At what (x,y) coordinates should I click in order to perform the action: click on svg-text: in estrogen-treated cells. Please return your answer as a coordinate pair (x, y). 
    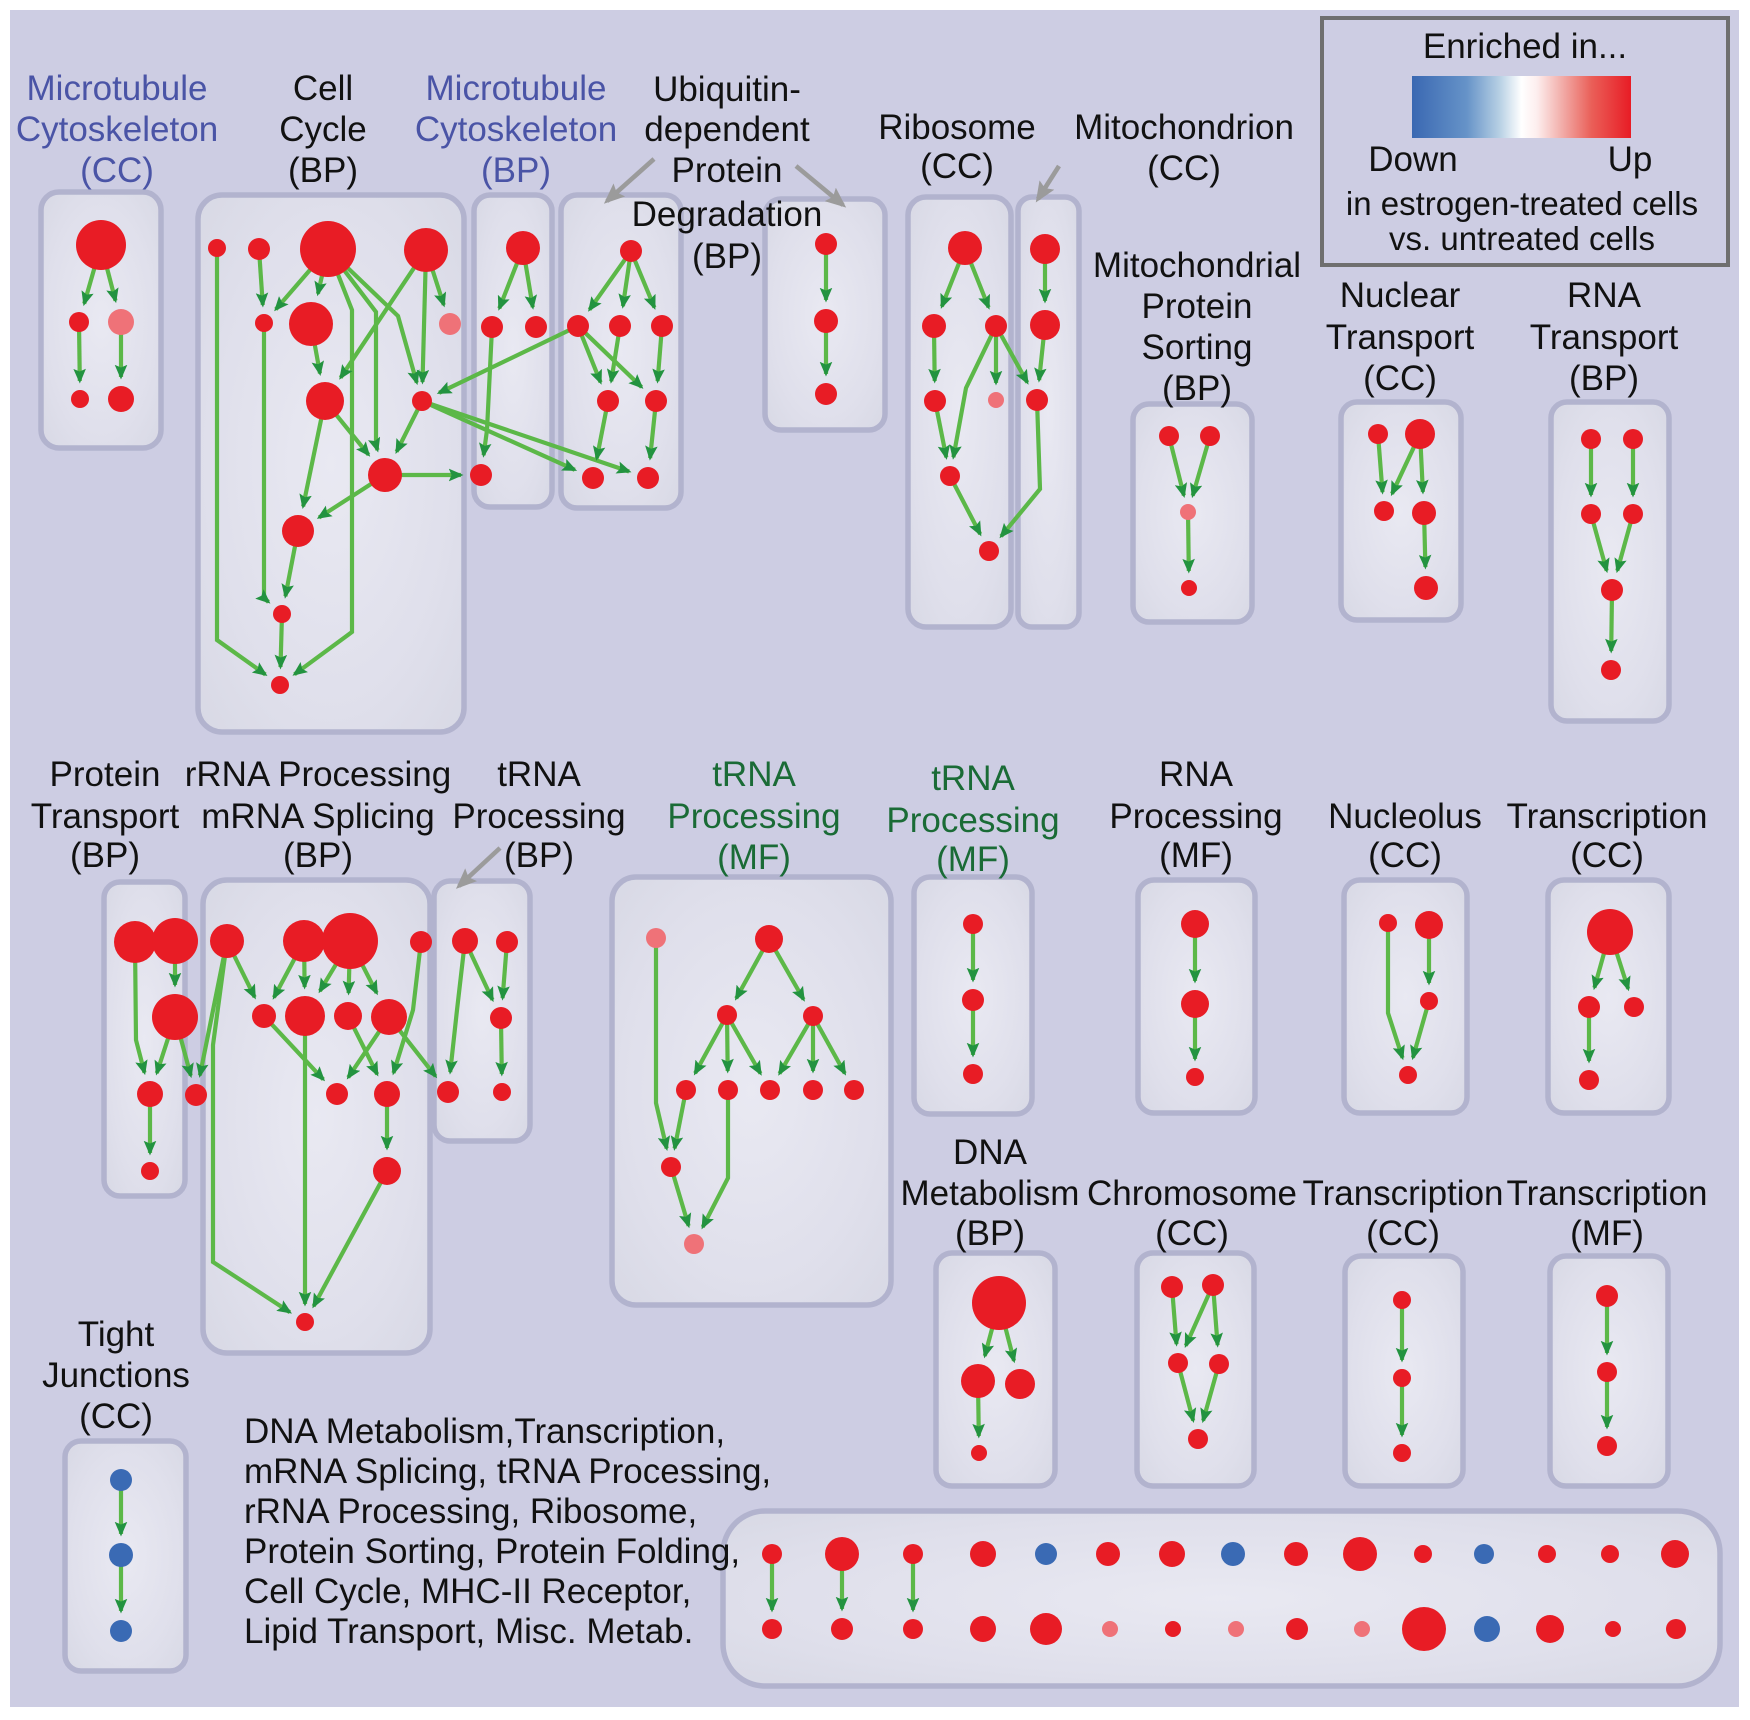
    Looking at the image, I should click on (1522, 203).